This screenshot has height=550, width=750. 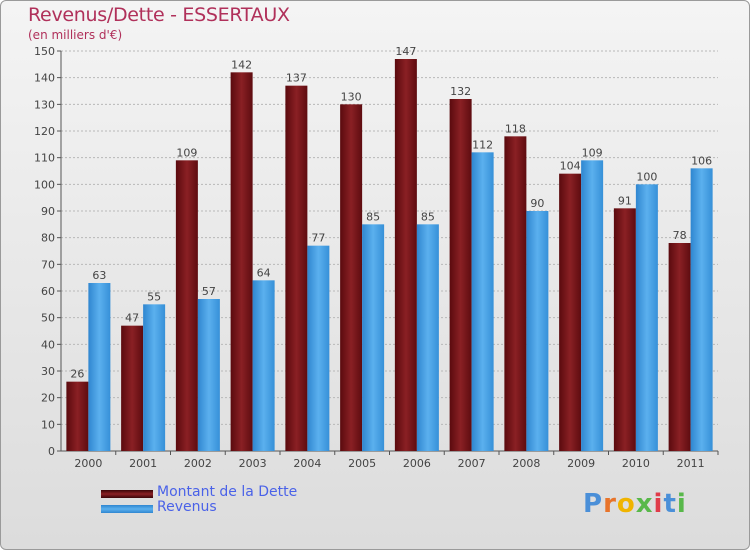 I want to click on y-tick-label-140: 140, so click(x=44, y=78).